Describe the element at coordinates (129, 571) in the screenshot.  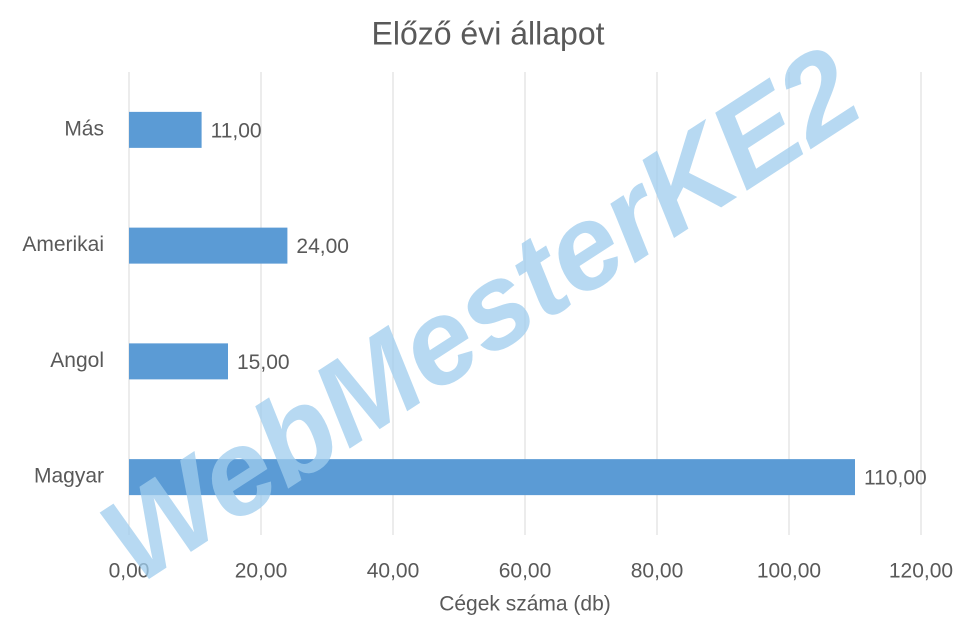
I see `x-tick-label: 0,00` at that location.